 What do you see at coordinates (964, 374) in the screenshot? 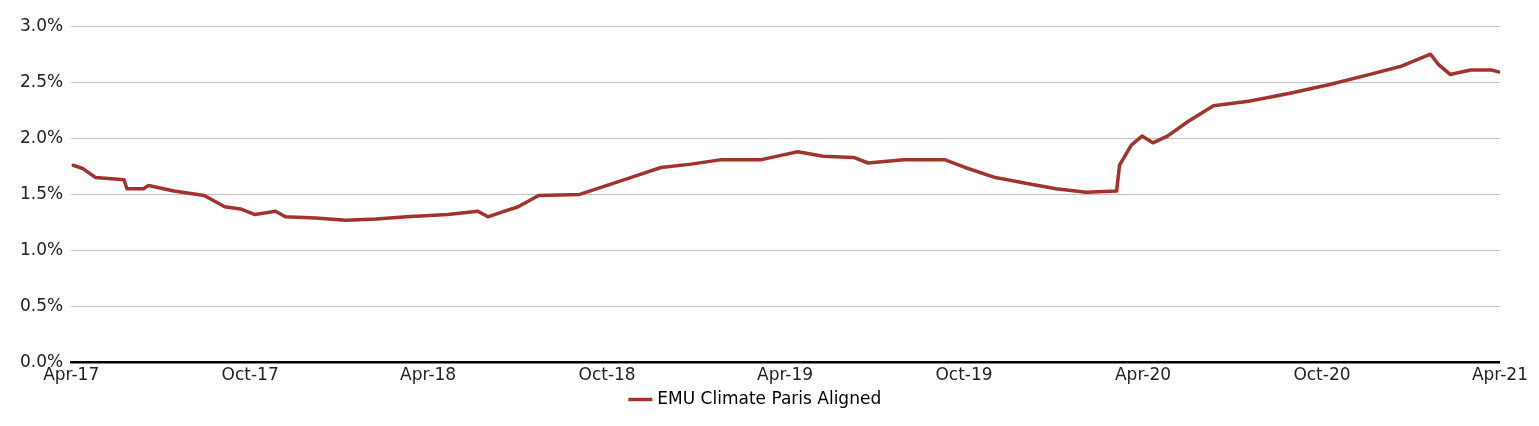
I see `x-tick-label: Oct-19` at bounding box center [964, 374].